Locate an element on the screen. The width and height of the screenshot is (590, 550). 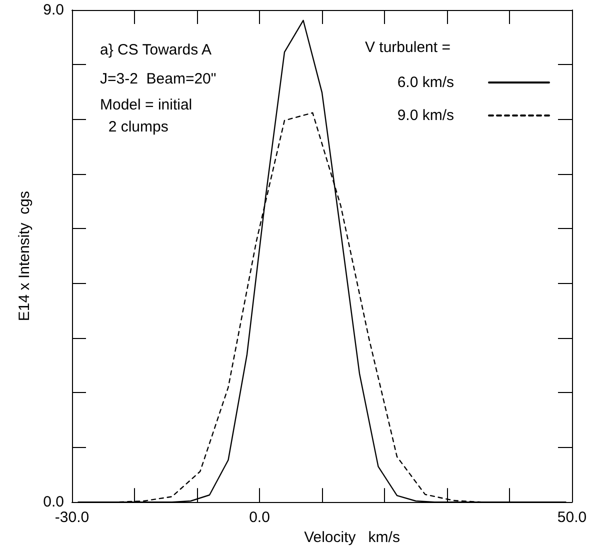
x-tick-label: 0.0 is located at coordinates (259, 517).